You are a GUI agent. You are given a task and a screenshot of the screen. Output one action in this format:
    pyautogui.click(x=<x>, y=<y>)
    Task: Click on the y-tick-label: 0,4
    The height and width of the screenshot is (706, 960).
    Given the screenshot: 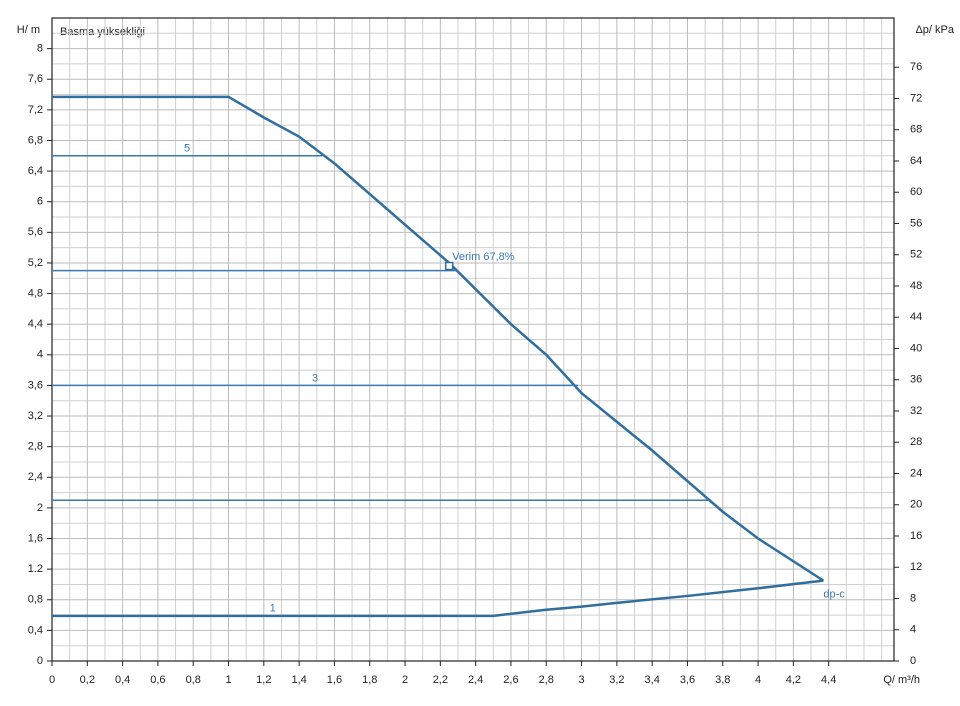 What is the action you would take?
    pyautogui.click(x=35, y=630)
    